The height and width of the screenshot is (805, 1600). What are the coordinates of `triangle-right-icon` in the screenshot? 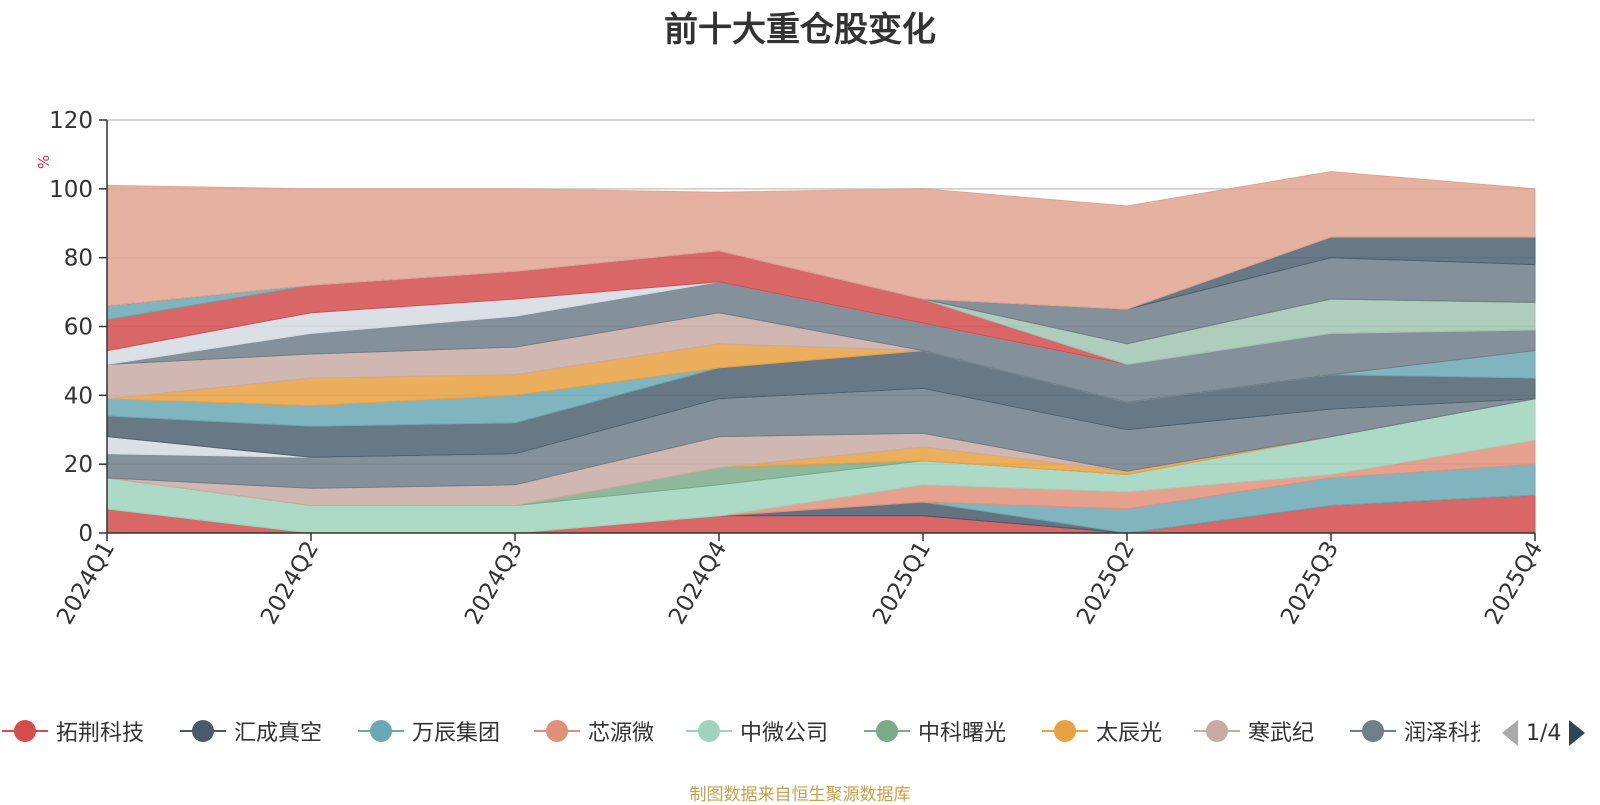 It's located at (1577, 733).